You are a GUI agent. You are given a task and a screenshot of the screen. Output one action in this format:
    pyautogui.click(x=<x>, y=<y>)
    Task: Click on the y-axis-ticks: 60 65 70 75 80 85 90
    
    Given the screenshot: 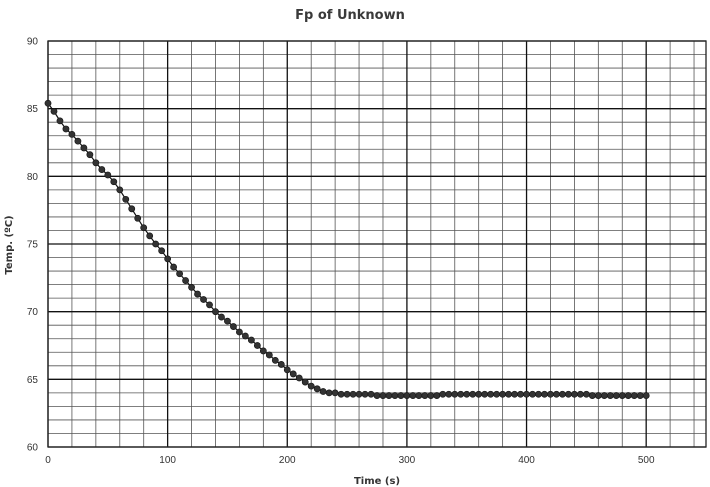 What is the action you would take?
    pyautogui.click(x=33, y=245)
    